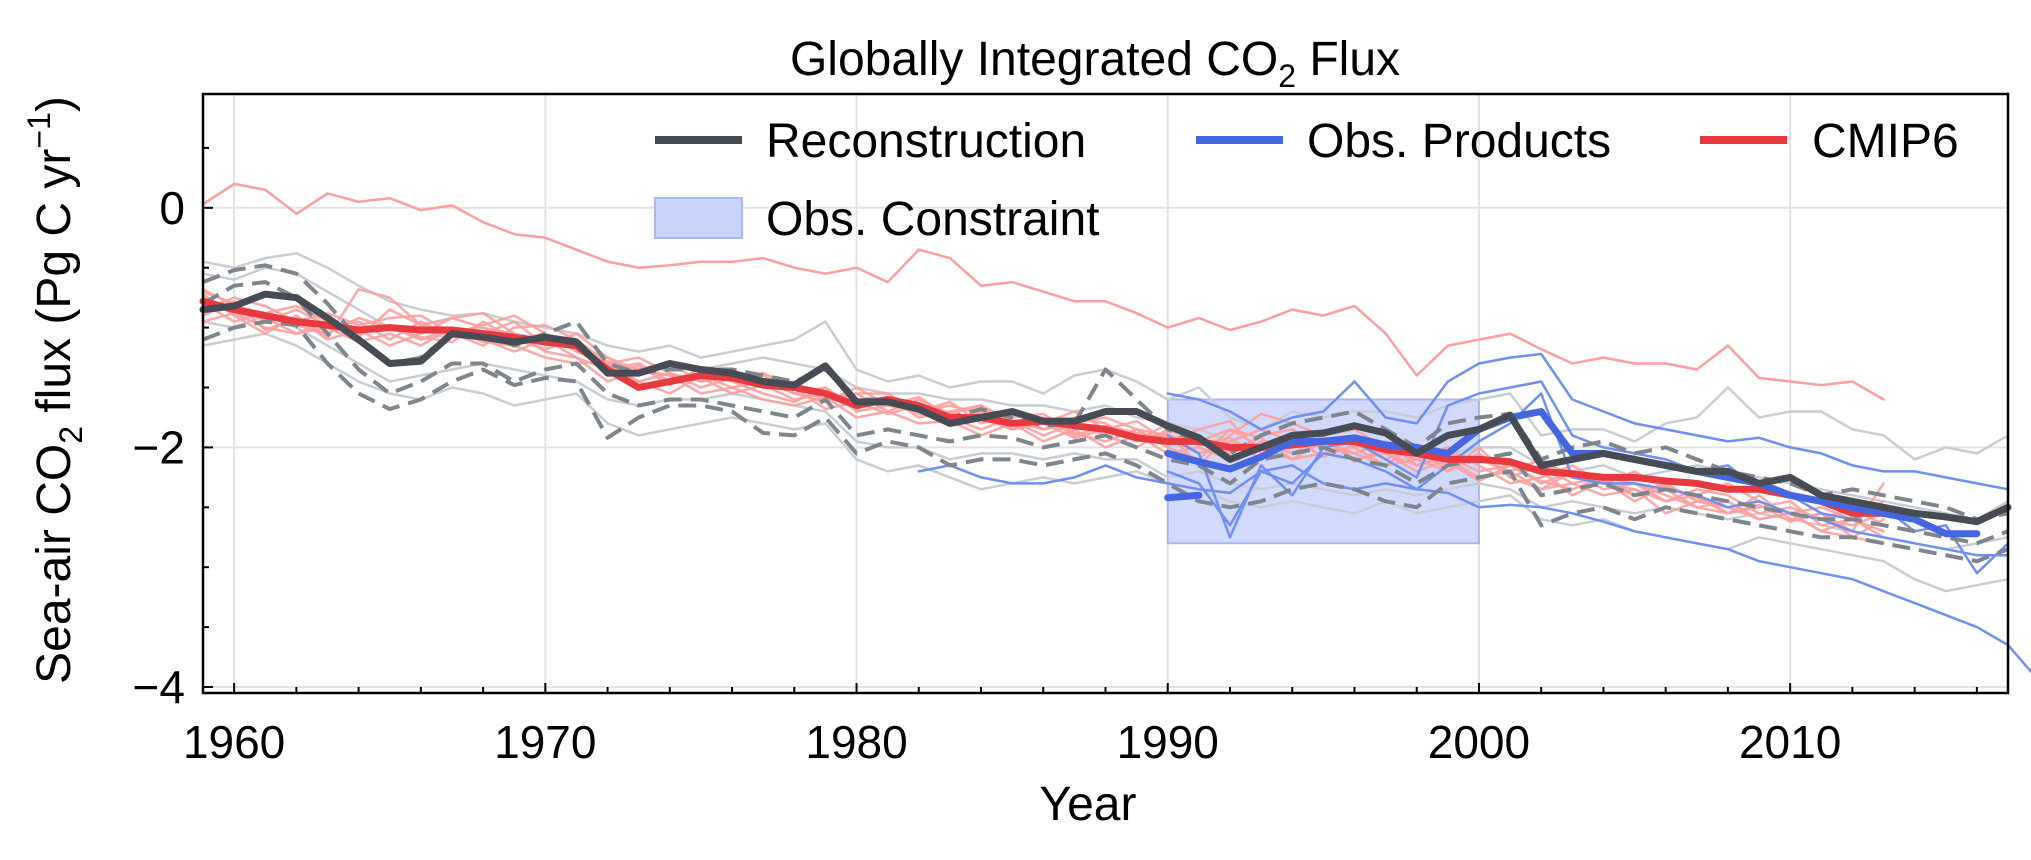  I want to click on series-line-obs-products, so click(1572, 473).